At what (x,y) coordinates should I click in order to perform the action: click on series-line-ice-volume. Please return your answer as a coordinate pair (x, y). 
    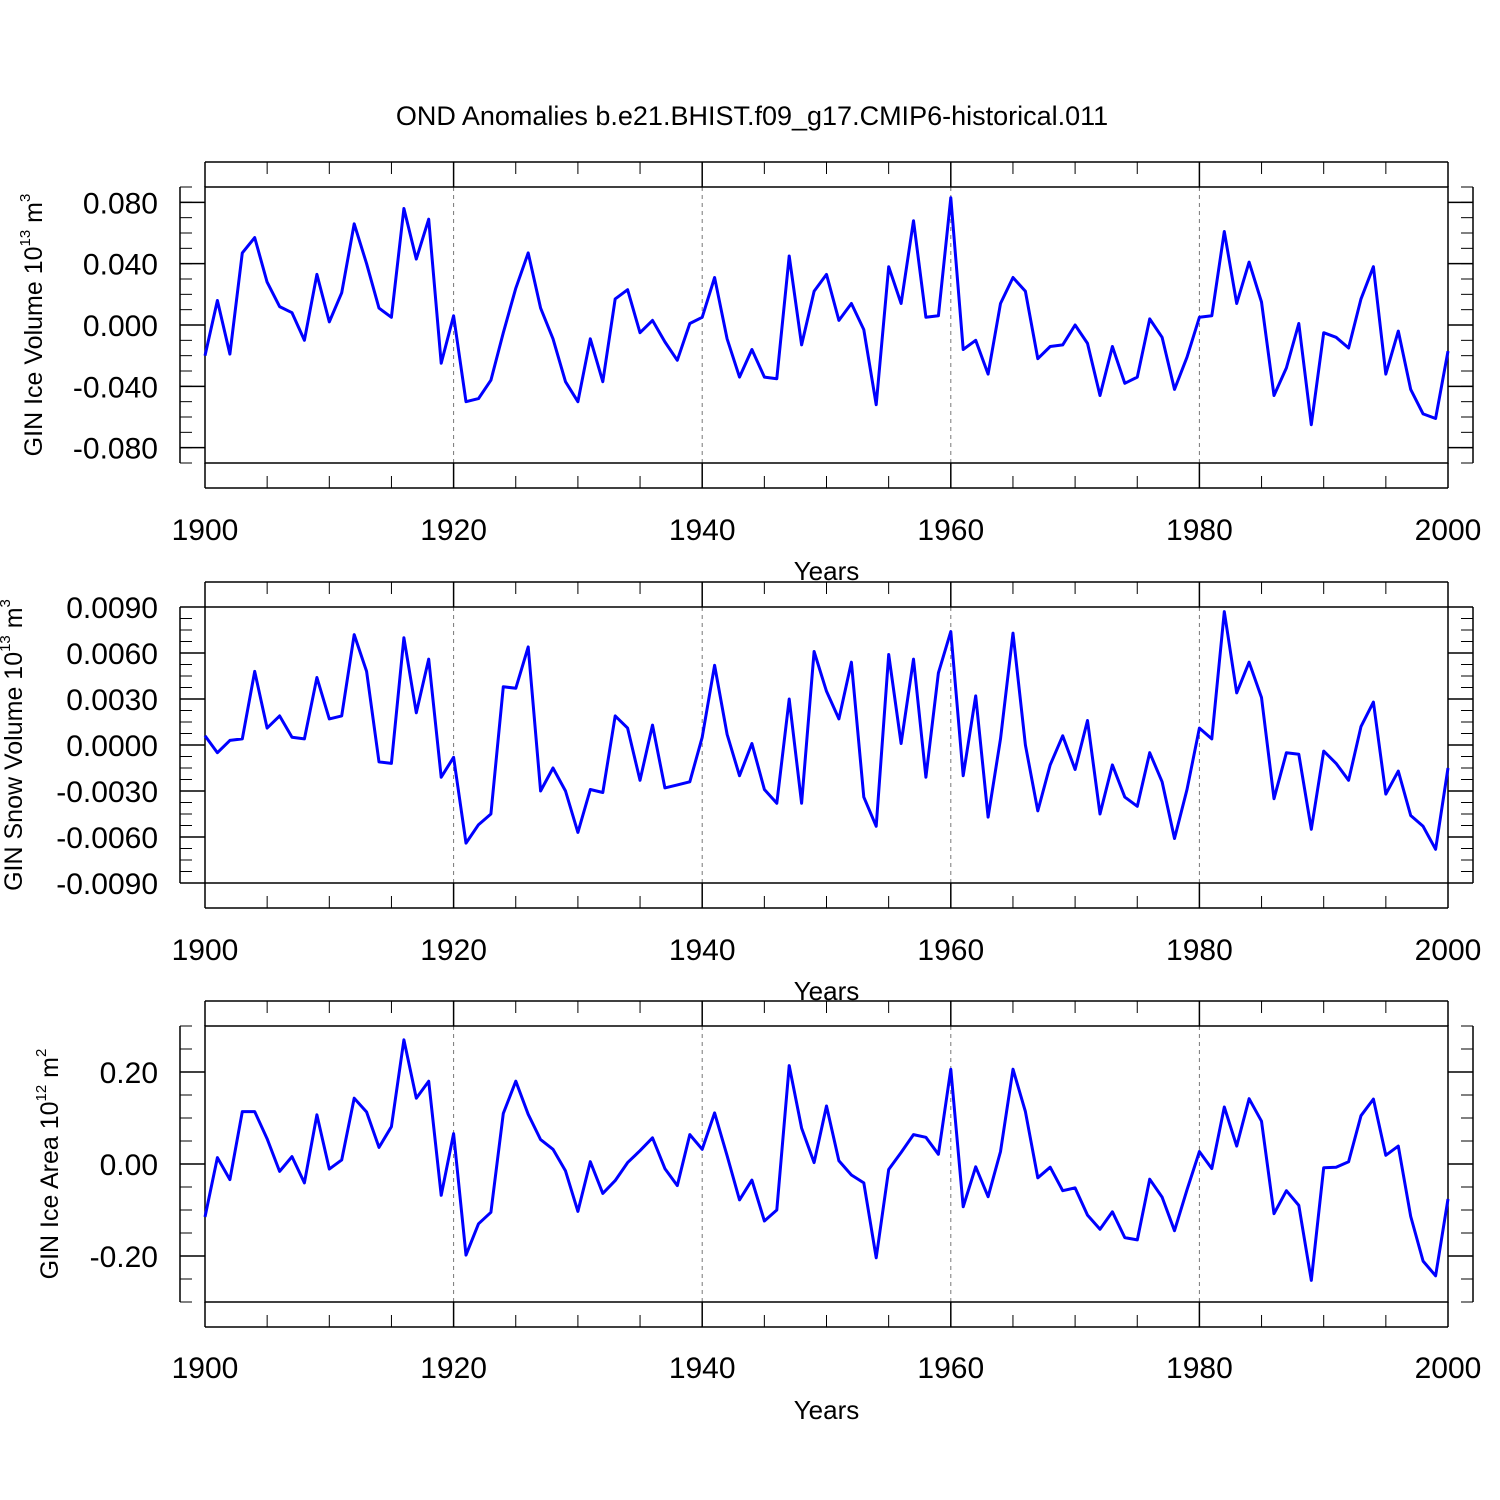
    Looking at the image, I should click on (826, 311).